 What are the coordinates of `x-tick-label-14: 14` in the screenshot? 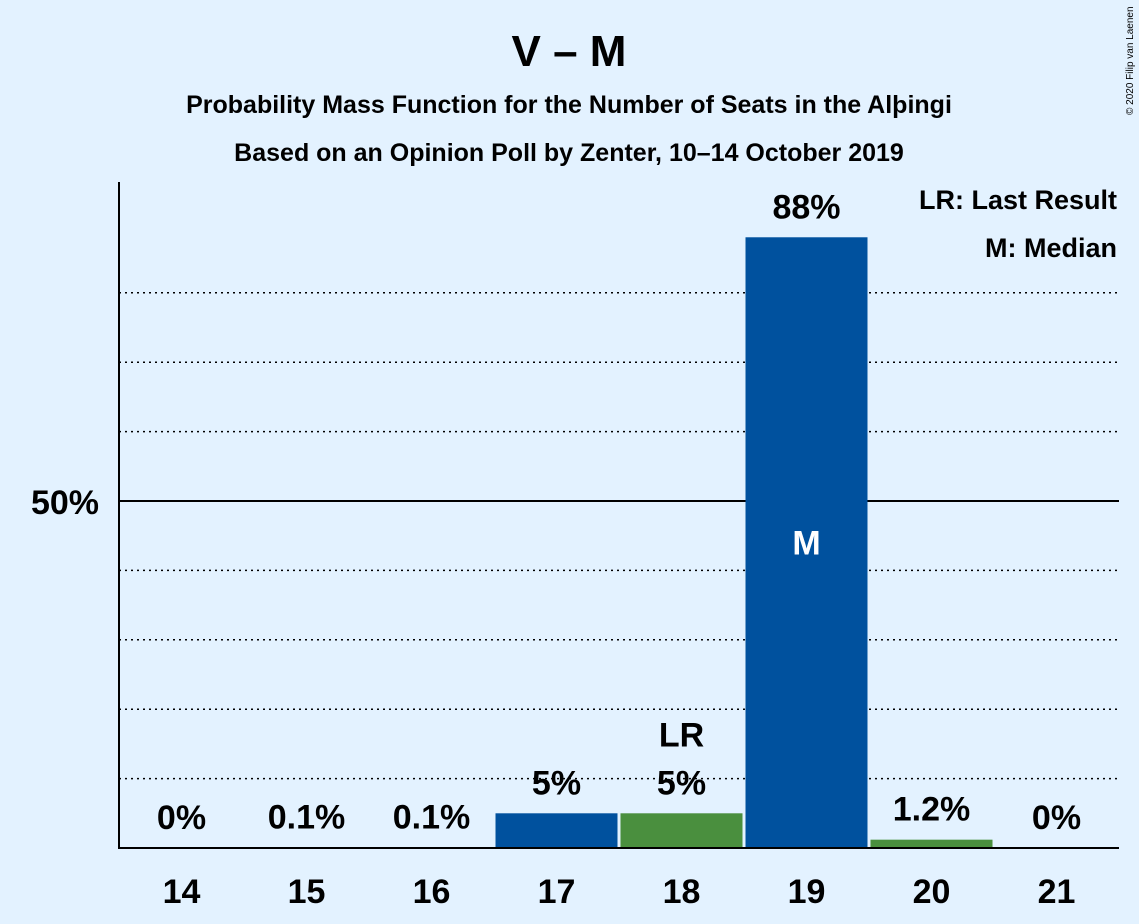 It's located at (182, 892).